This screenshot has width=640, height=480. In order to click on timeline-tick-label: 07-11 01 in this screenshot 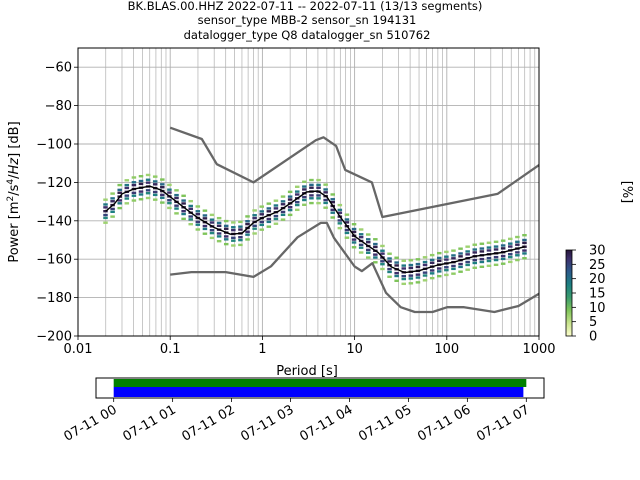, I will do `click(150, 423)`.